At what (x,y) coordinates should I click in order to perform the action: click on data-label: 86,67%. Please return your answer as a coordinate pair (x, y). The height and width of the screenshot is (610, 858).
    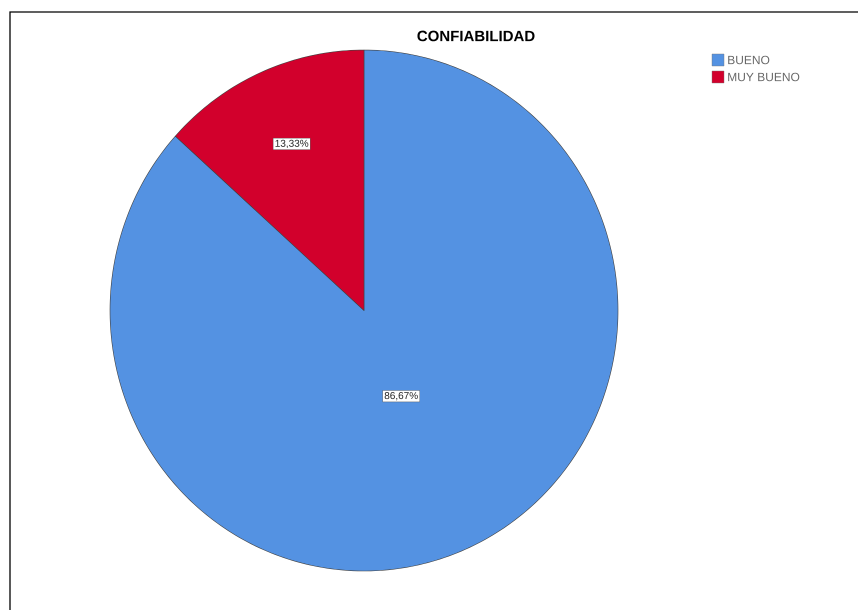
    Looking at the image, I should click on (401, 396).